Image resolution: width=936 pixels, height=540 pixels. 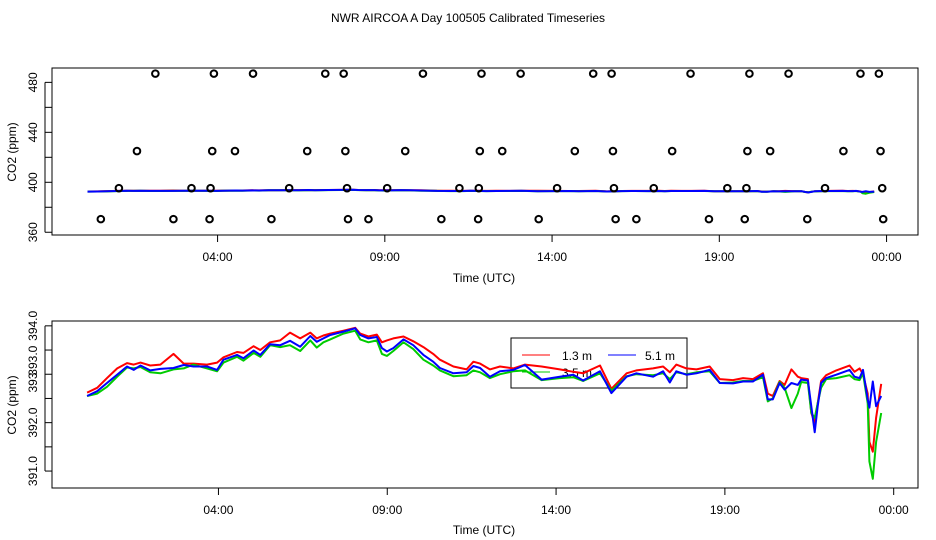 I want to click on bottom-y-tick-label: 394.0, so click(x=33, y=326).